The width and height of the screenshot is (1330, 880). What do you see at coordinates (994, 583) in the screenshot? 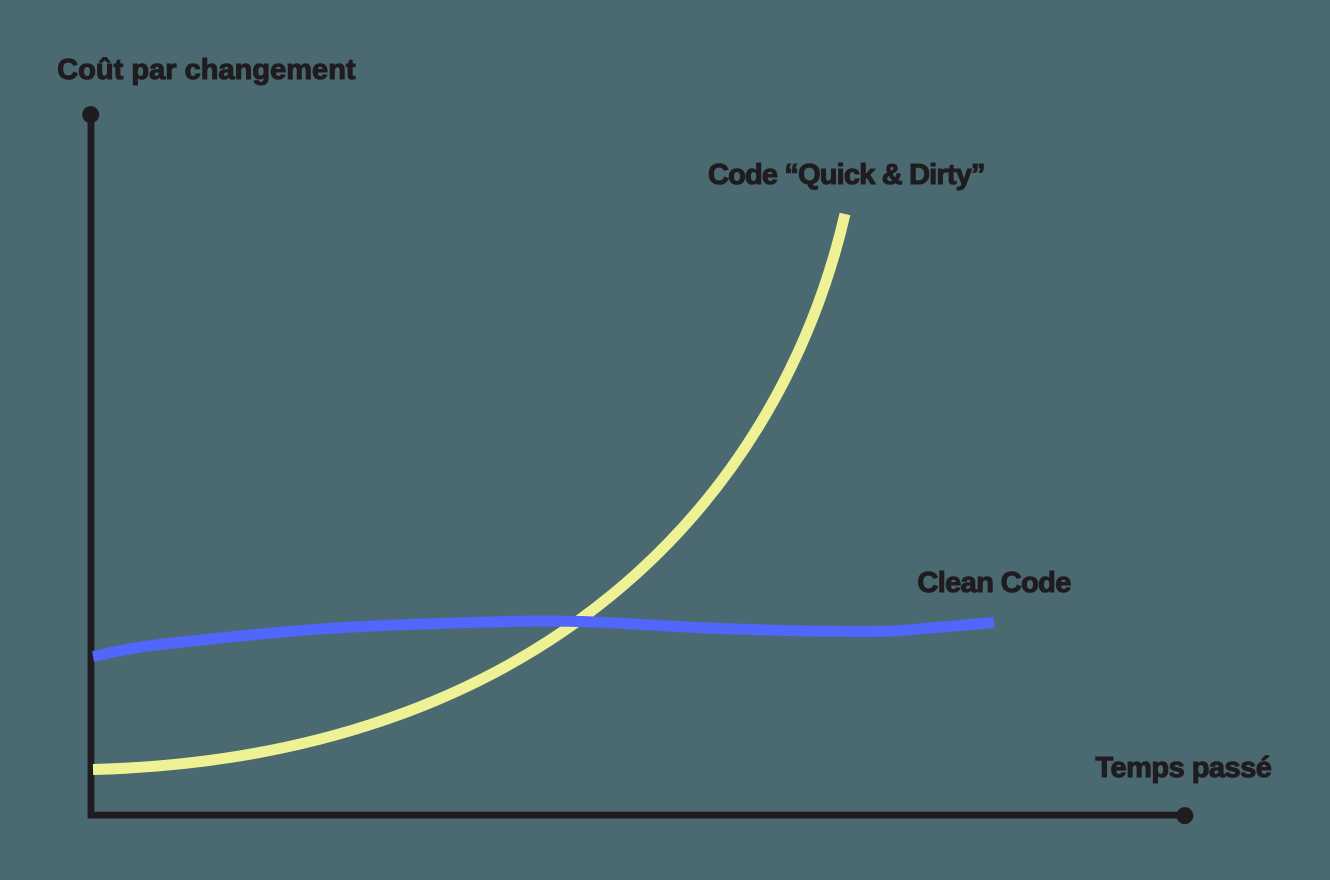
I see `svg-text: Clean Code` at bounding box center [994, 583].